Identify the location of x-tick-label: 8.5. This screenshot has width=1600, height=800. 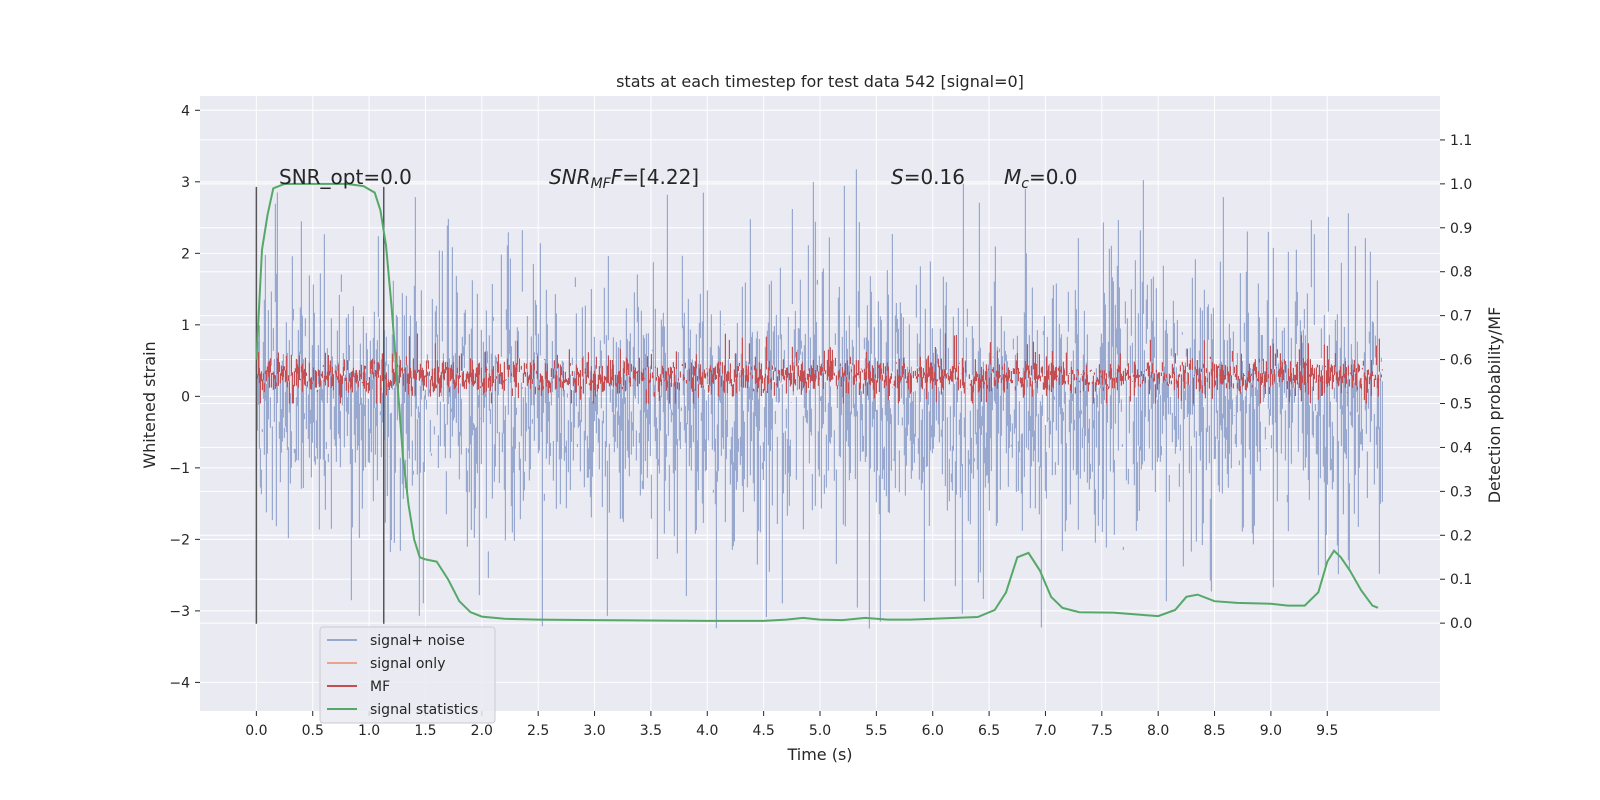
(1214, 731).